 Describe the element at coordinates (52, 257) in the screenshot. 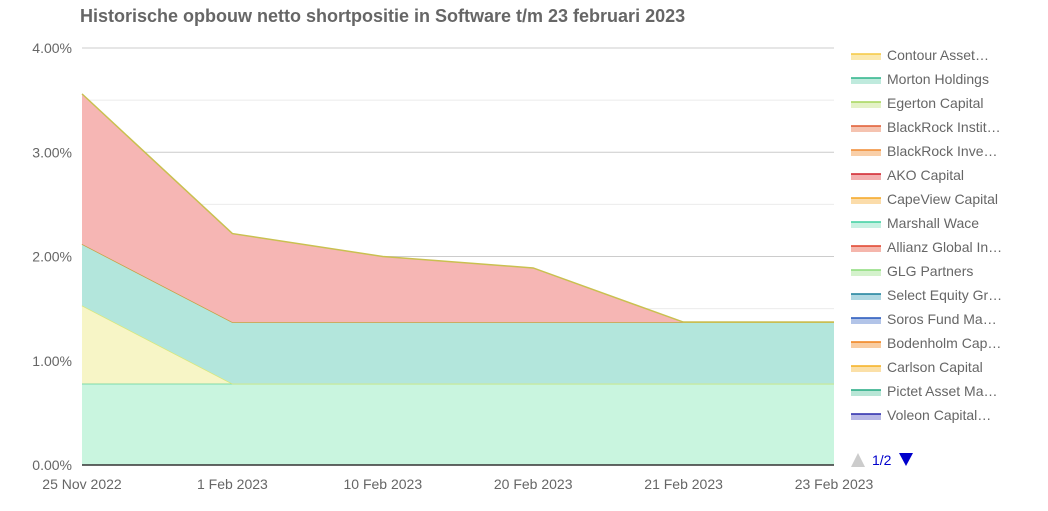

I see `y-tick-label: 2.00%` at that location.